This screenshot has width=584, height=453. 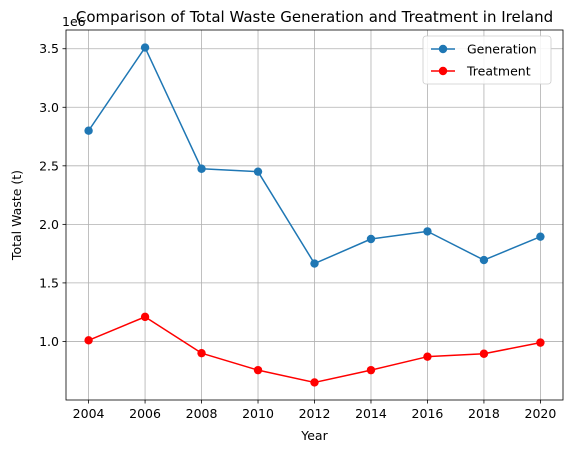 What do you see at coordinates (202, 413) in the screenshot?
I see `x-tick-label: 2008` at bounding box center [202, 413].